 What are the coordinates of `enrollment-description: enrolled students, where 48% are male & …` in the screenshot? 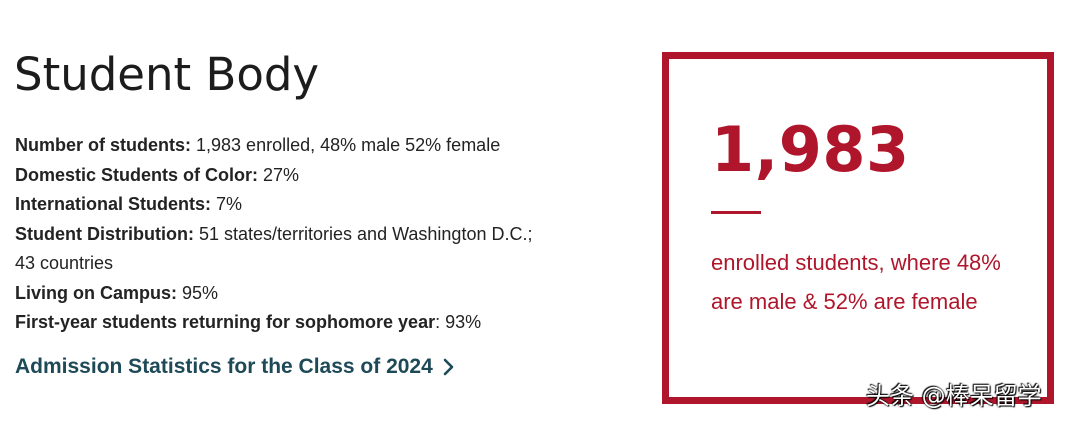 It's located at (856, 282).